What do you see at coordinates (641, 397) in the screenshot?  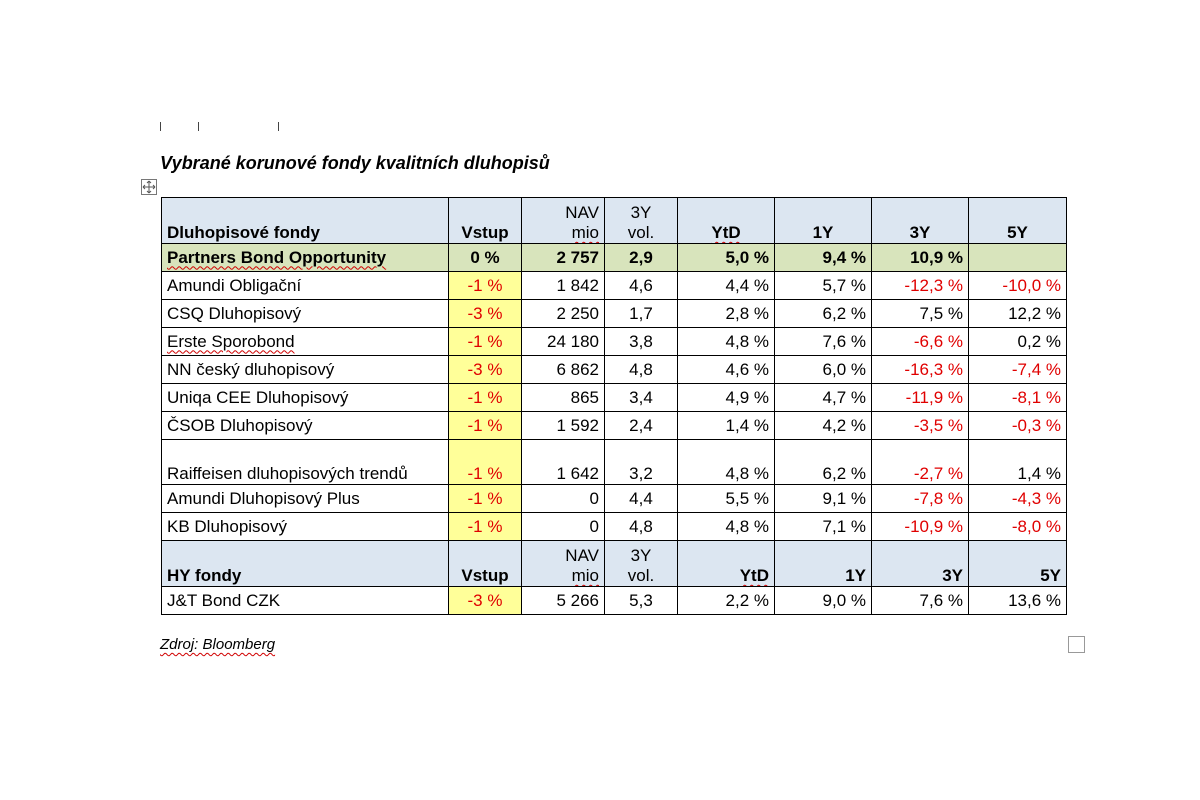 I see `fund-vol: 3,4` at bounding box center [641, 397].